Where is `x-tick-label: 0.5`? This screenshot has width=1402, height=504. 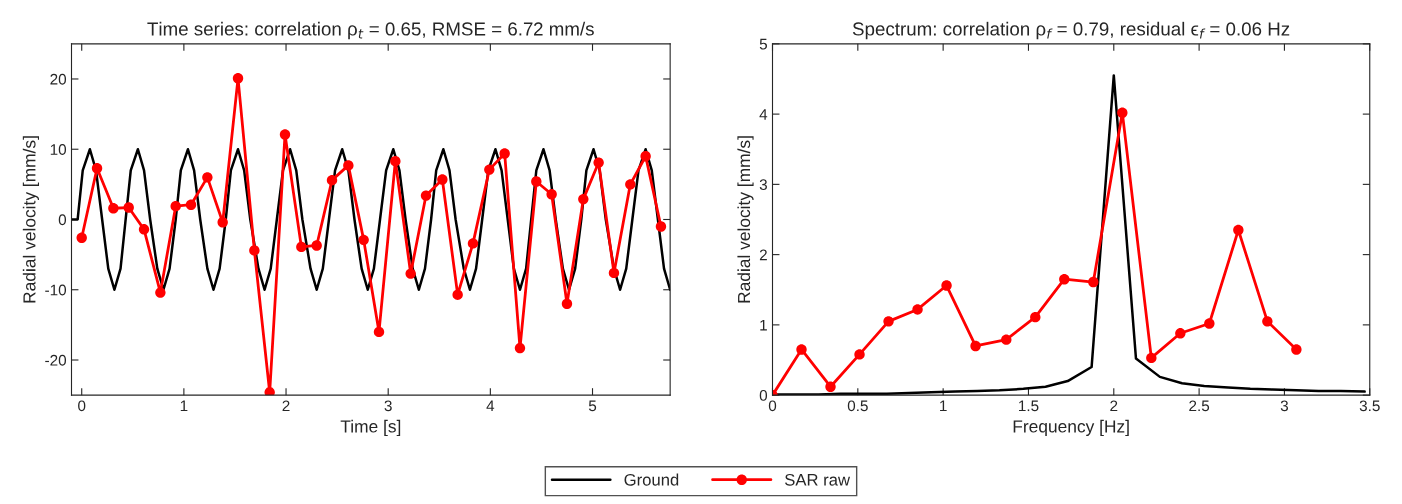 x-tick-label: 0.5 is located at coordinates (857, 406).